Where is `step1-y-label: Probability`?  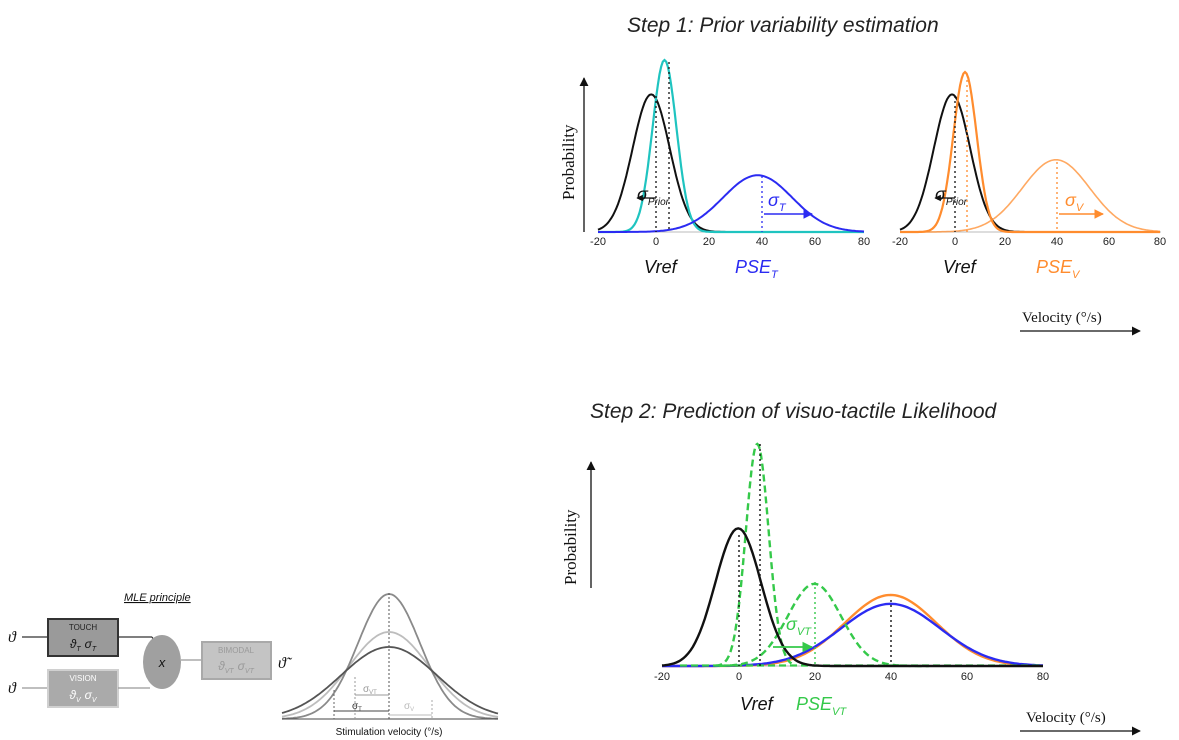 step1-y-label: Probability is located at coordinates (568, 162).